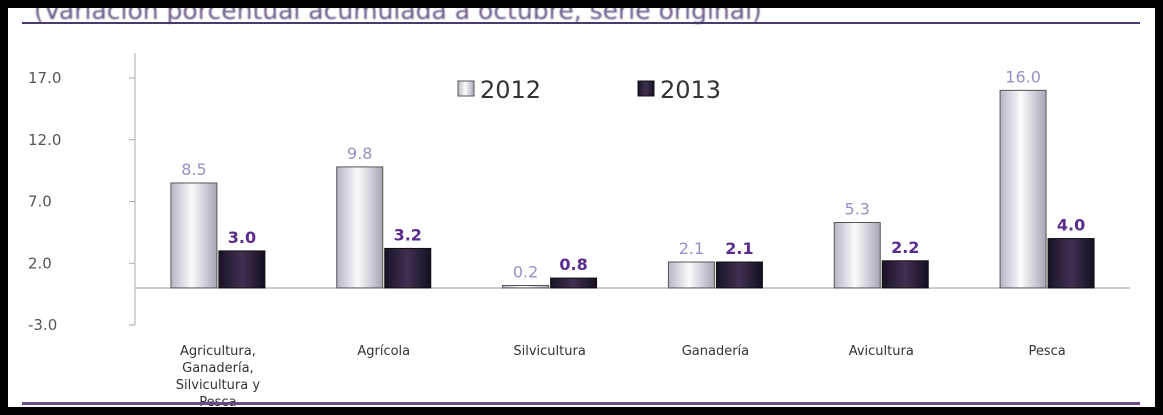 The width and height of the screenshot is (1163, 415). Describe the element at coordinates (1023, 76) in the screenshot. I see `data-label-2012: 16.0` at that location.